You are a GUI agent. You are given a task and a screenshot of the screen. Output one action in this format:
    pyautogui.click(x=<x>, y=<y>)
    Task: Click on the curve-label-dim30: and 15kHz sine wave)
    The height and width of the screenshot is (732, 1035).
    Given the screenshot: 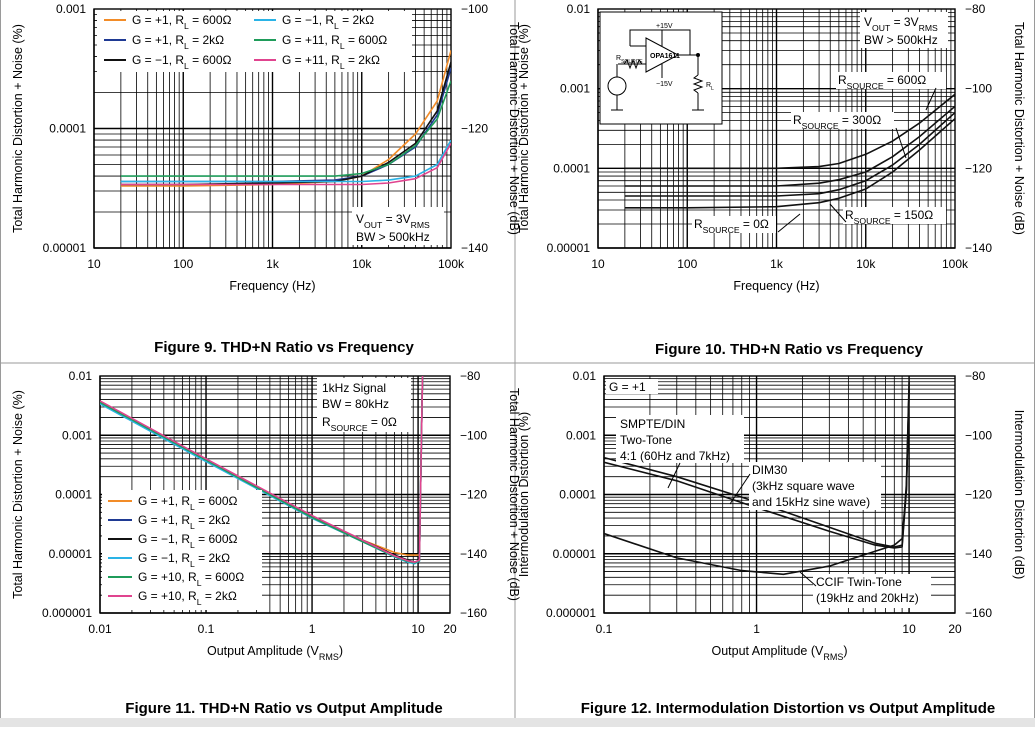 What is the action you would take?
    pyautogui.click(x=811, y=502)
    